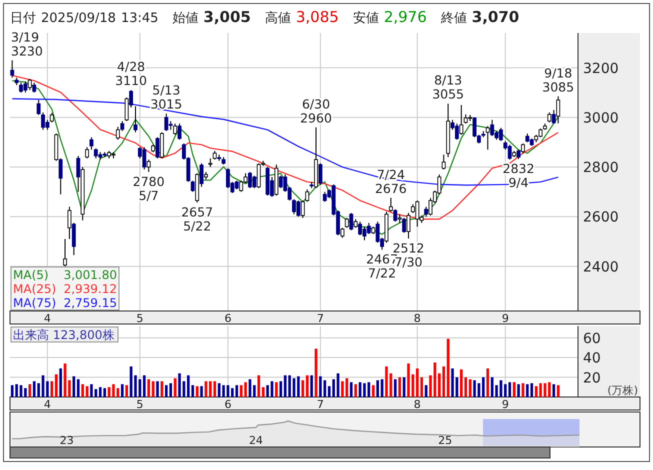 The image size is (653, 470). I want to click on y-tick-label: 60, so click(592, 338).